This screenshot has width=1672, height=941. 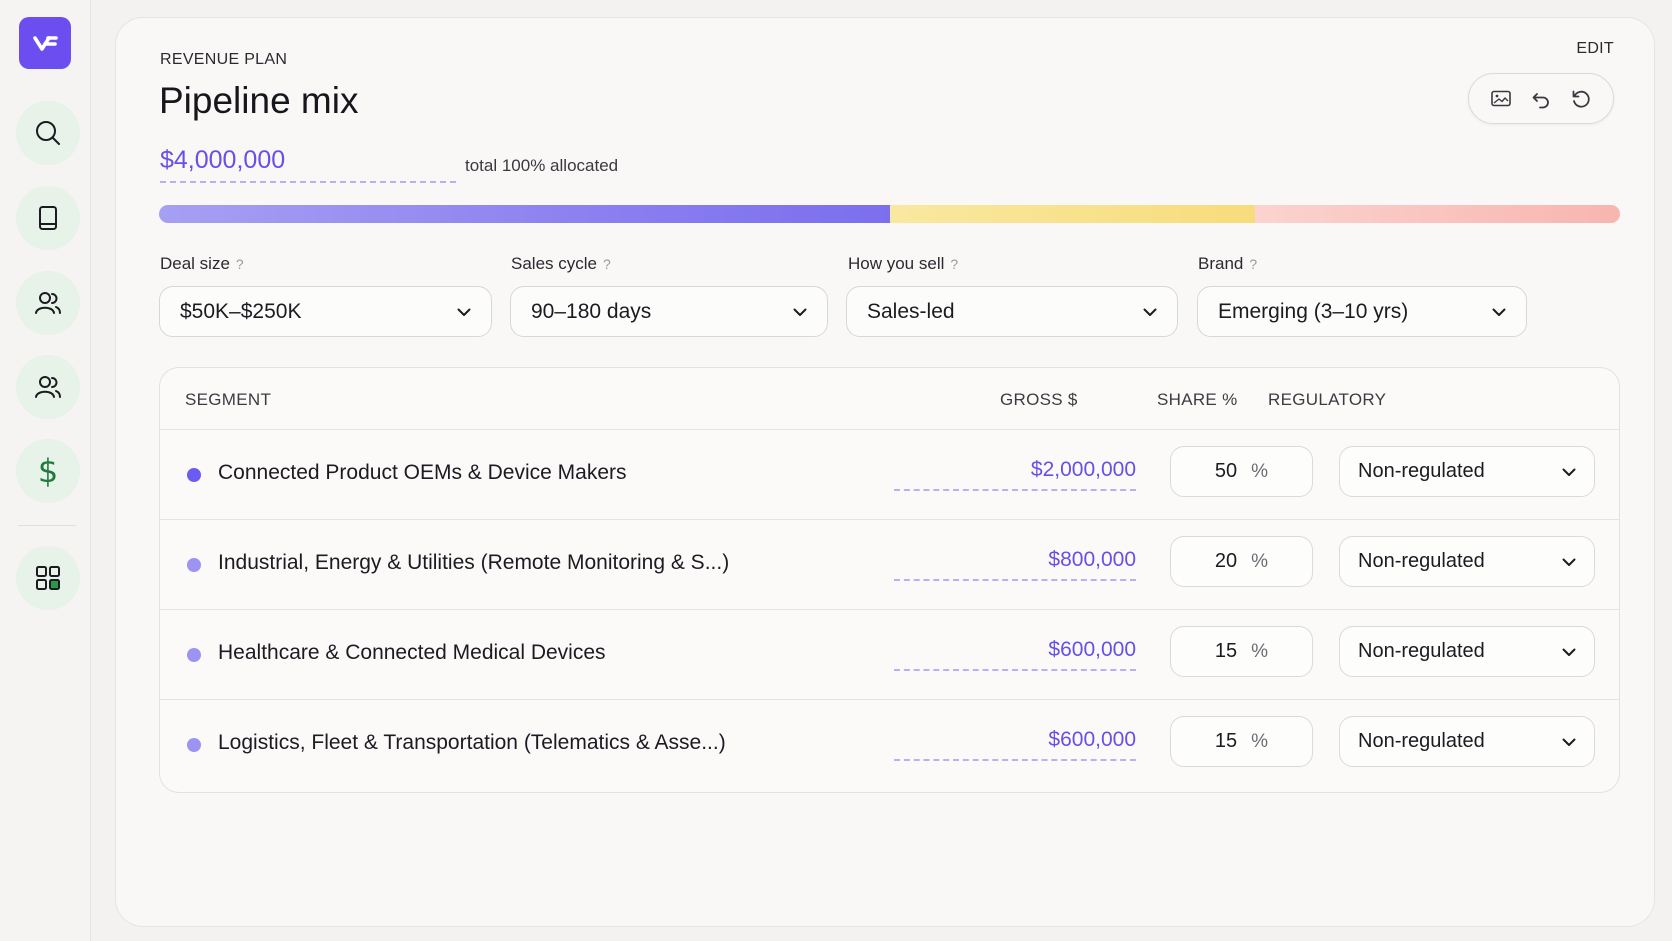 I want to click on page-title: Pipeline mix, so click(x=259, y=100).